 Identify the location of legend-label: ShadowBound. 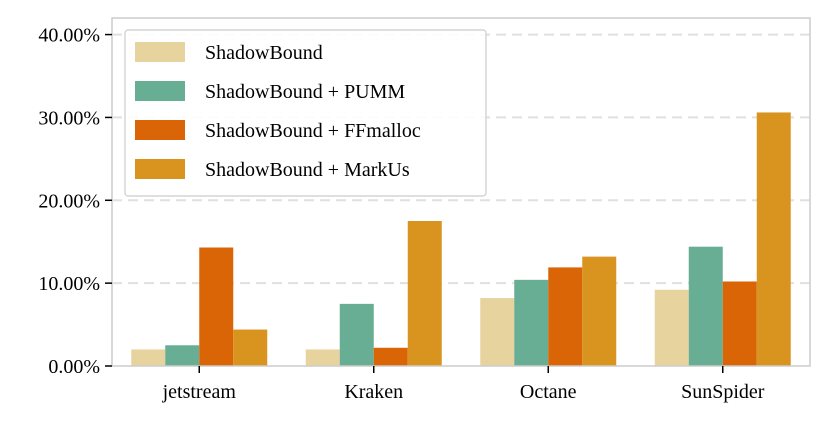
(264, 53).